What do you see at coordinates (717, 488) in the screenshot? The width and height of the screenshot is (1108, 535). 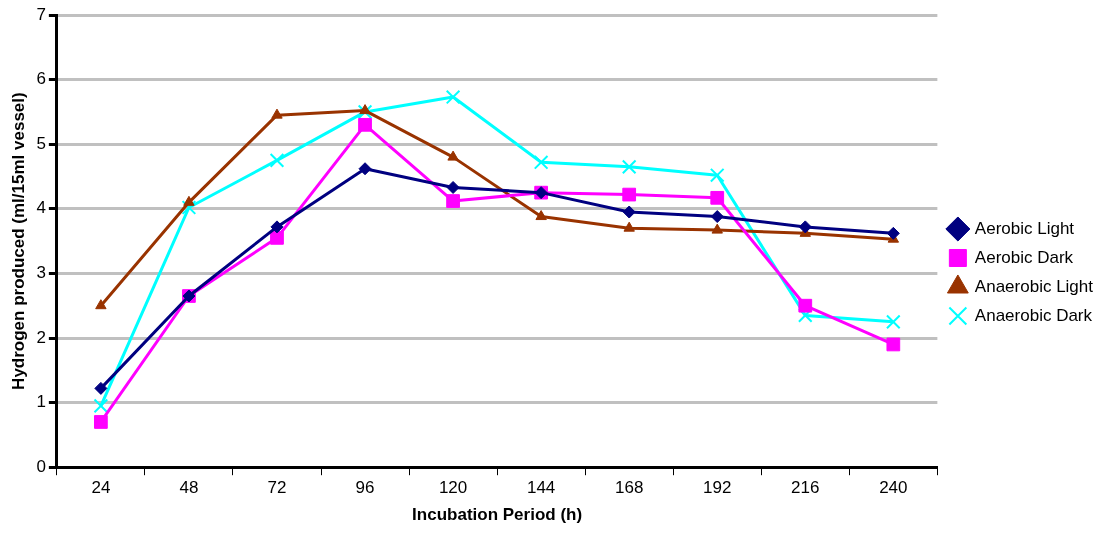 I see `x-tick-label: 192` at bounding box center [717, 488].